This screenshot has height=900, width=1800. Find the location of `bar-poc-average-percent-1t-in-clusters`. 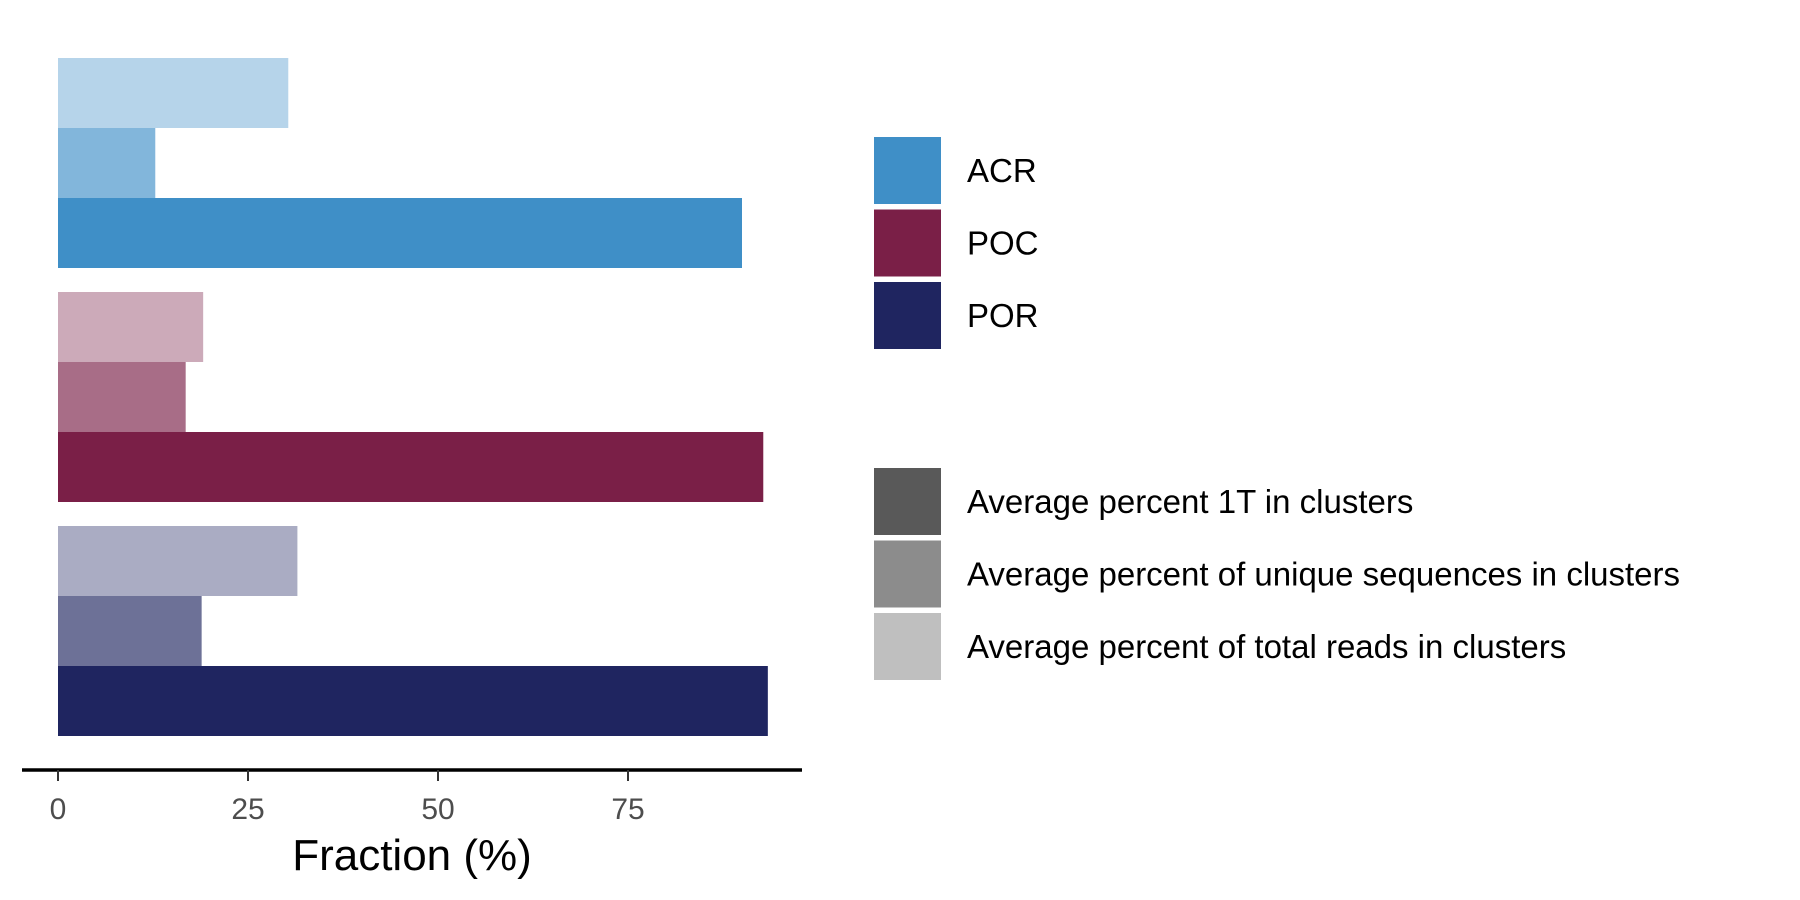

bar-poc-average-percent-1t-in-clusters is located at coordinates (410, 467).